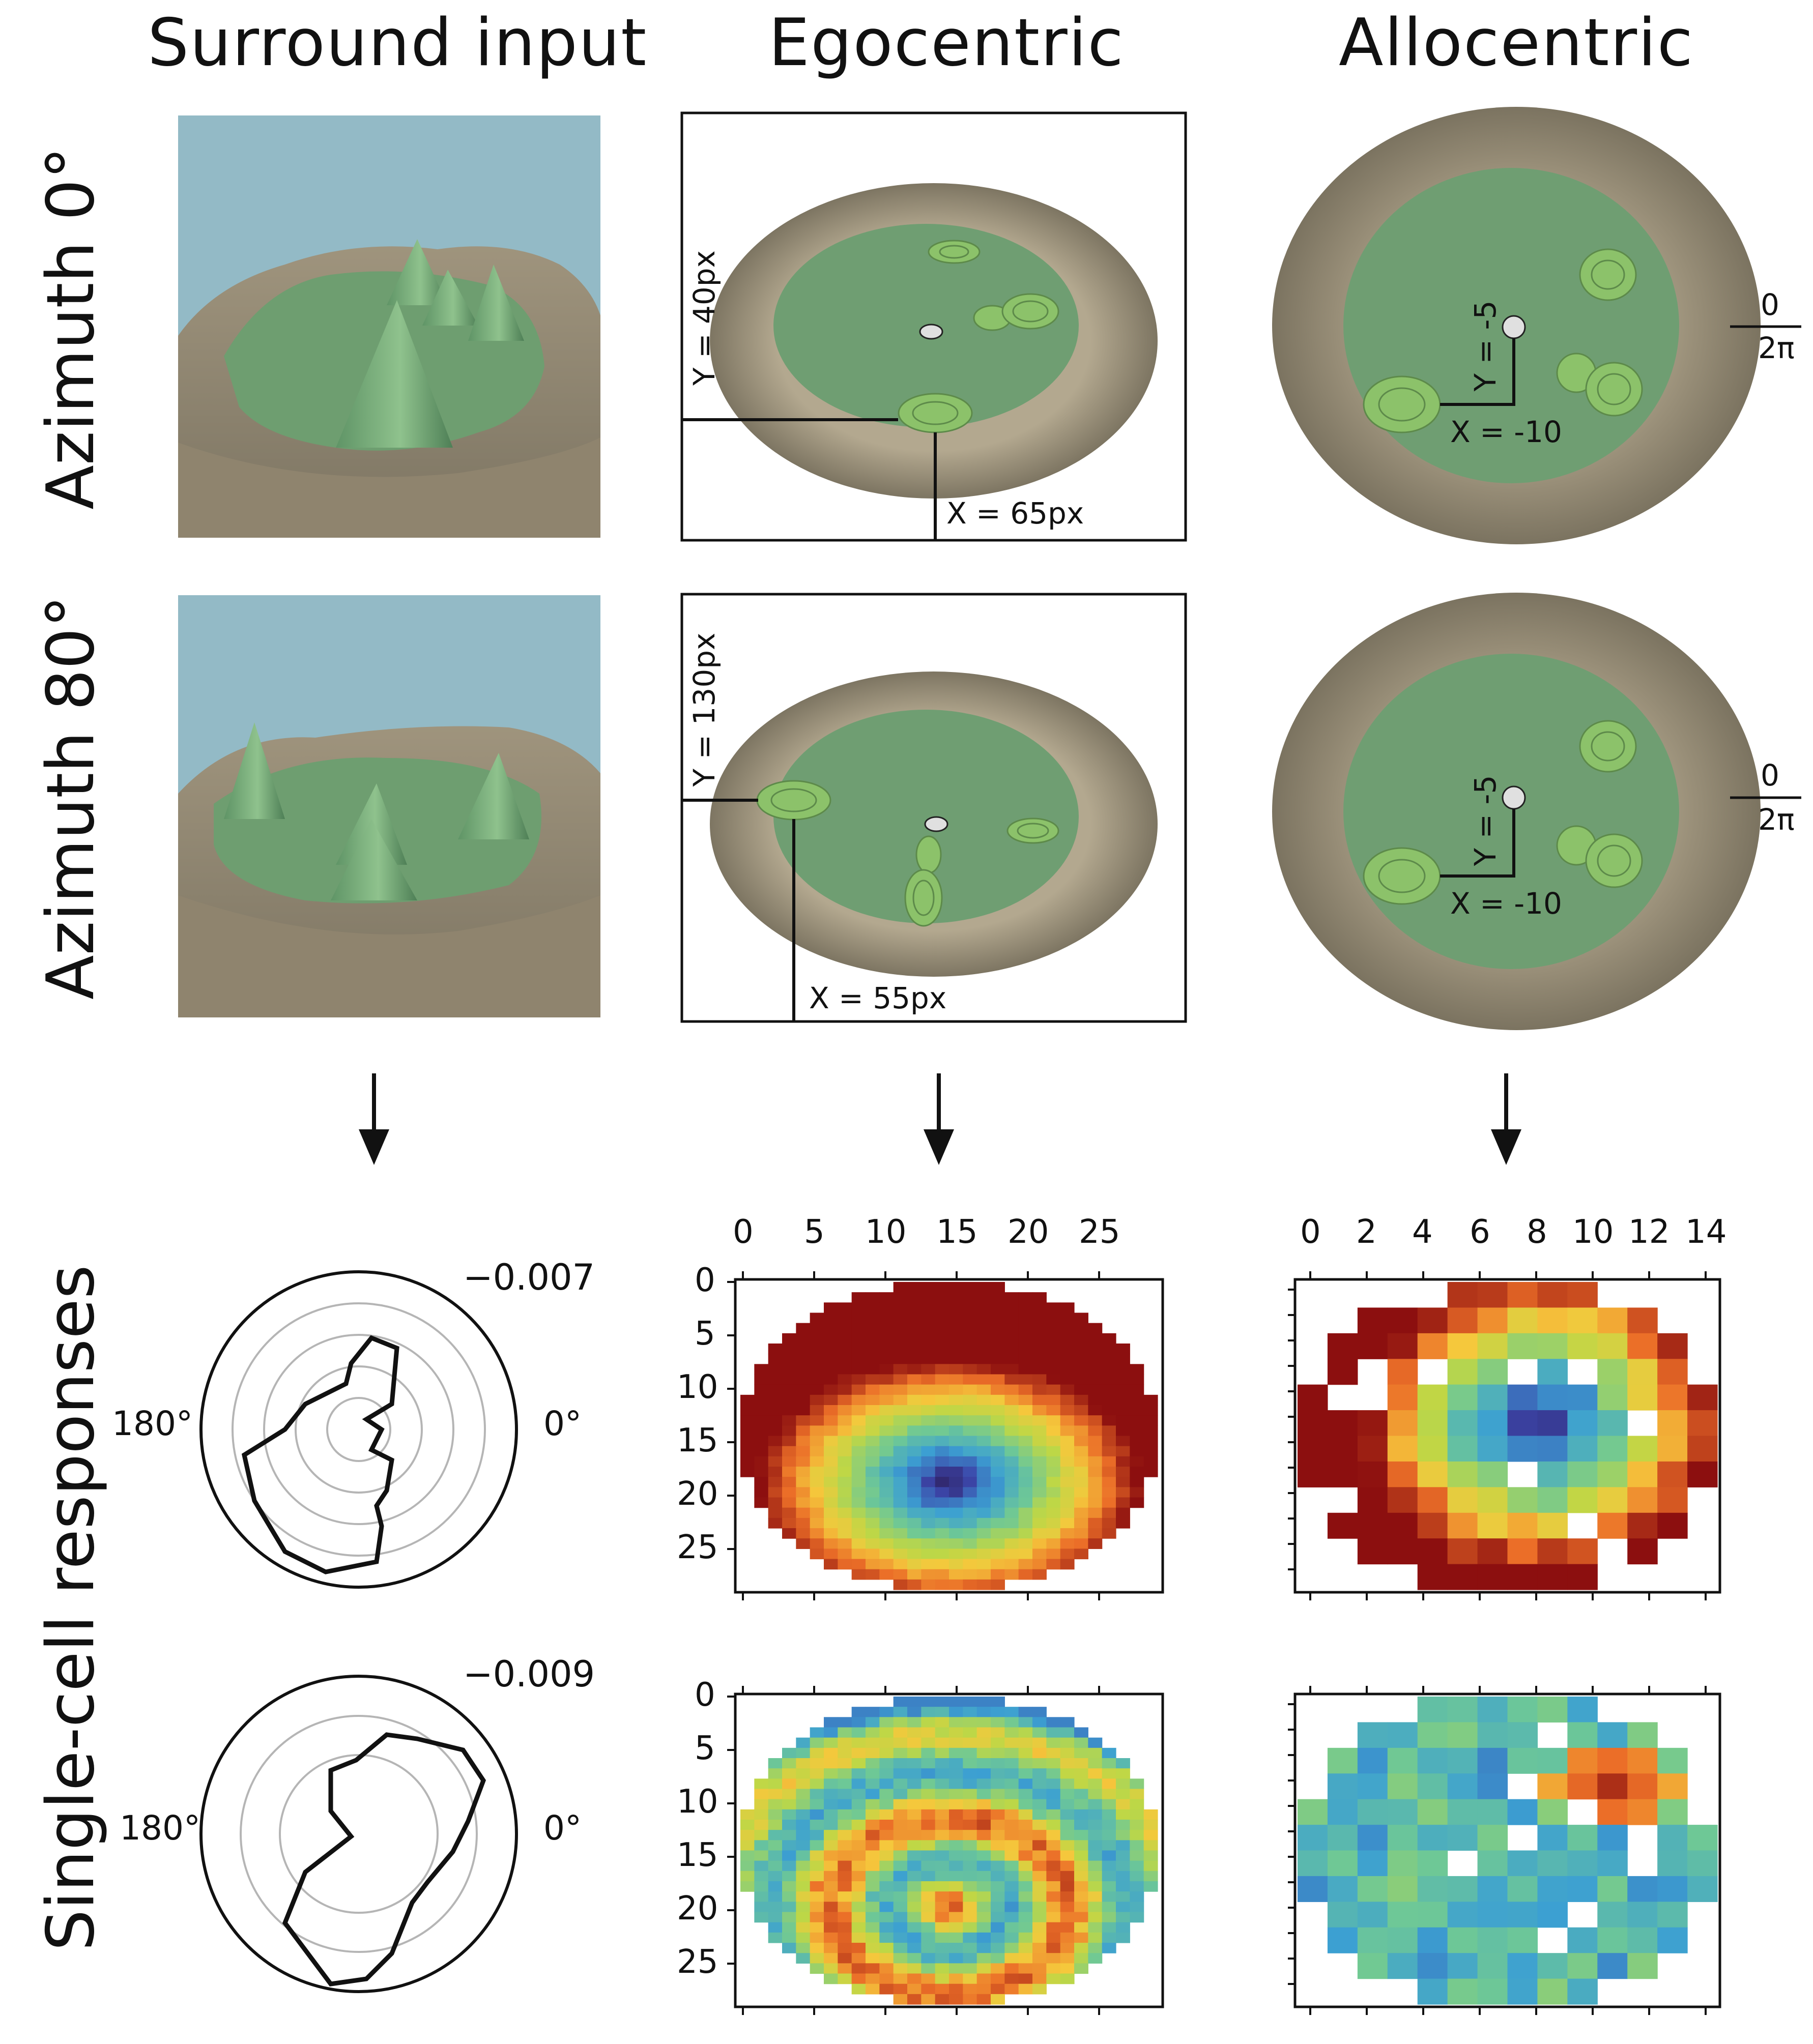 The height and width of the screenshot is (2044, 1813). What do you see at coordinates (705, 1281) in the screenshot?
I see `ego-y-tick: 0` at bounding box center [705, 1281].